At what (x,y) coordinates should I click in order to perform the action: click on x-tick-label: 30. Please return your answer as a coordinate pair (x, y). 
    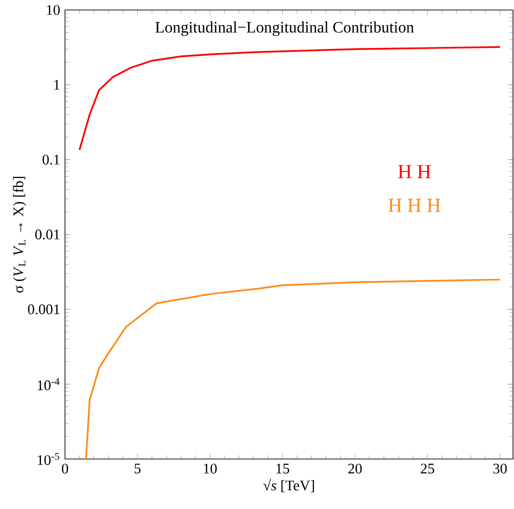
    Looking at the image, I should click on (500, 469).